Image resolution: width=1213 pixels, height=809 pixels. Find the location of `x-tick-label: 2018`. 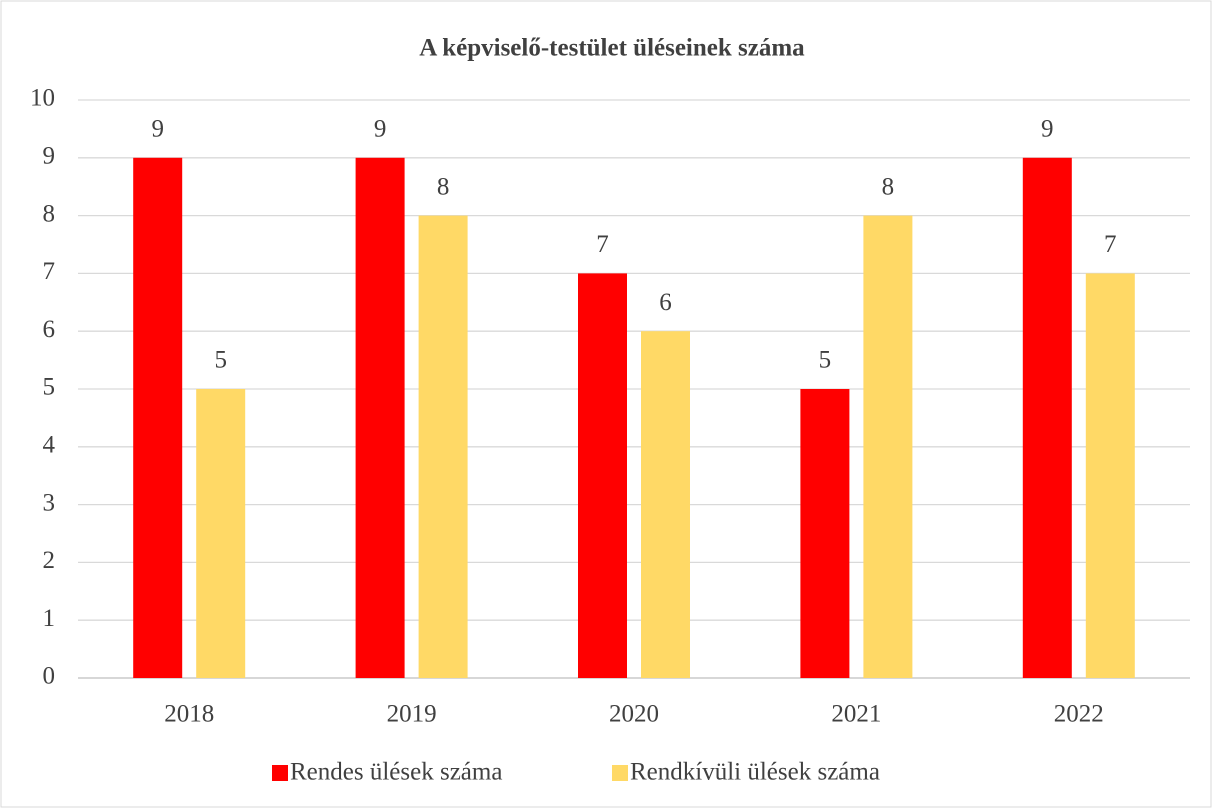

x-tick-label: 2018 is located at coordinates (189, 714).